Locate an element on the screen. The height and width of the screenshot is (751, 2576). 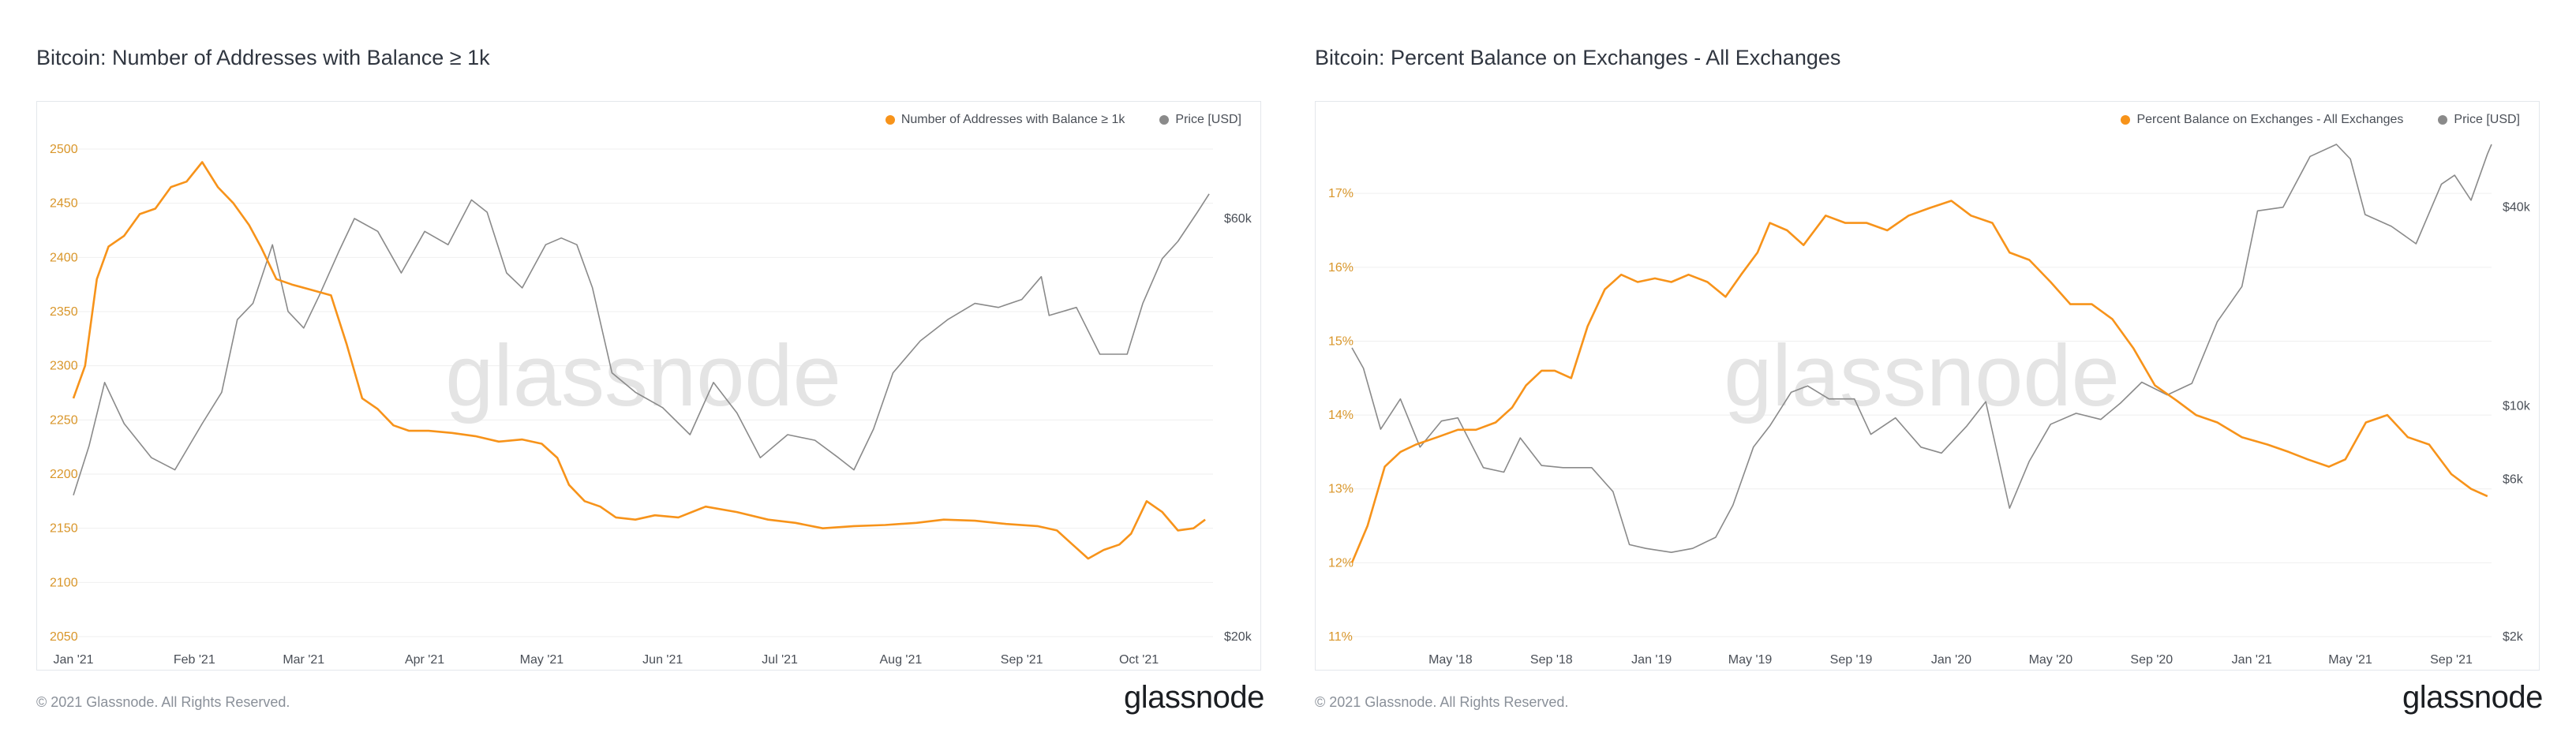
y-right-tick-label: $6k is located at coordinates (2513, 479).